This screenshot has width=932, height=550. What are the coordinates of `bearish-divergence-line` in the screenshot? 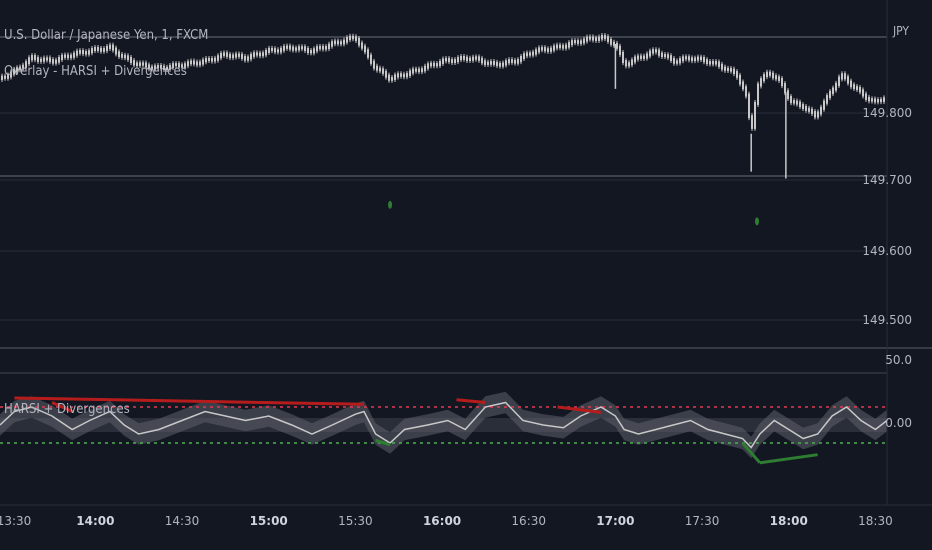 It's located at (579, 409).